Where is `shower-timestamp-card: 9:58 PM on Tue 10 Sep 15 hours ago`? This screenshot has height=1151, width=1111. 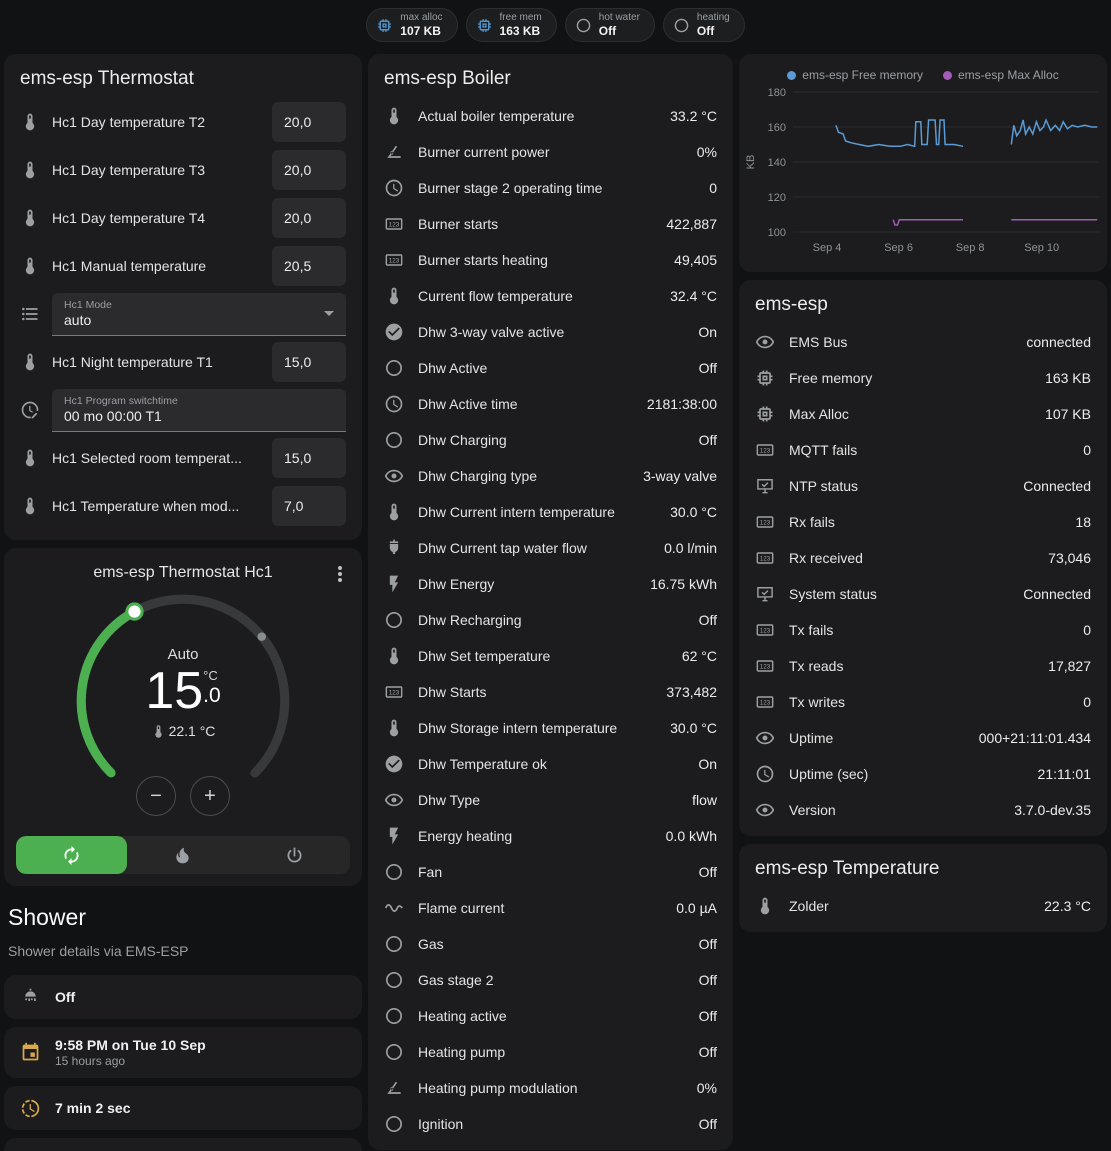
shower-timestamp-card: 9:58 PM on Tue 10 Sep 15 hours ago is located at coordinates (183, 1052).